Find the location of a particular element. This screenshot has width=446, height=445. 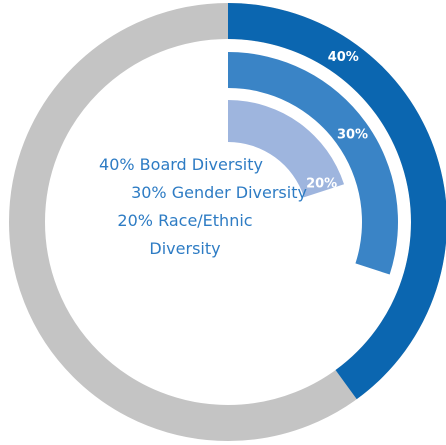

legend-entry: 40% Board Diversity is located at coordinates (181, 164).